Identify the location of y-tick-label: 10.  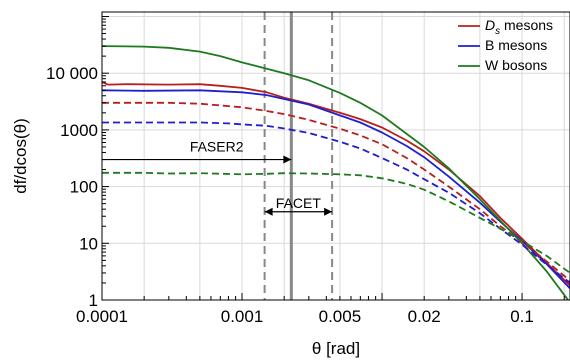
(88, 243).